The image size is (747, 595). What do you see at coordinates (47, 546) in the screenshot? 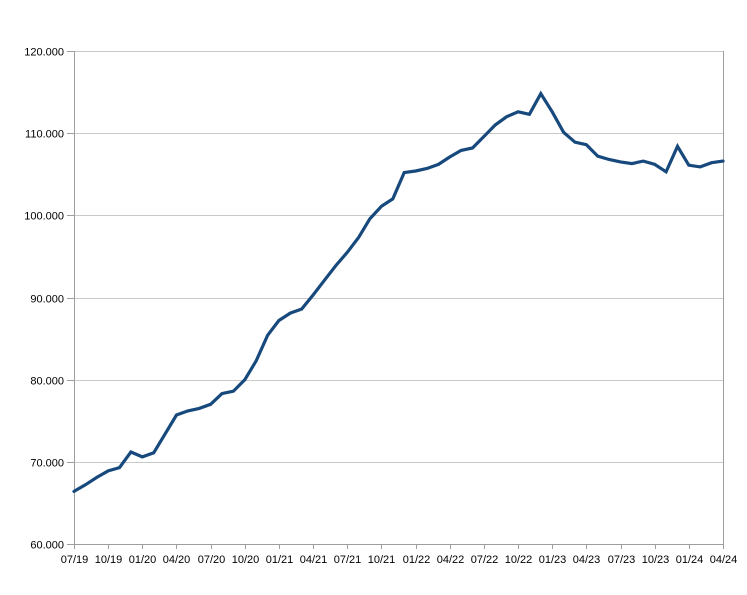
I see `y-axis-label: 60.000` at bounding box center [47, 546].